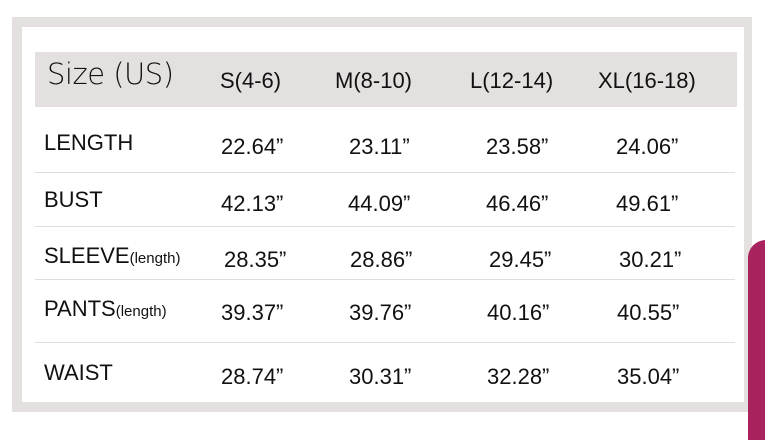  I want to click on size-column-header: XL(16-18), so click(647, 80).